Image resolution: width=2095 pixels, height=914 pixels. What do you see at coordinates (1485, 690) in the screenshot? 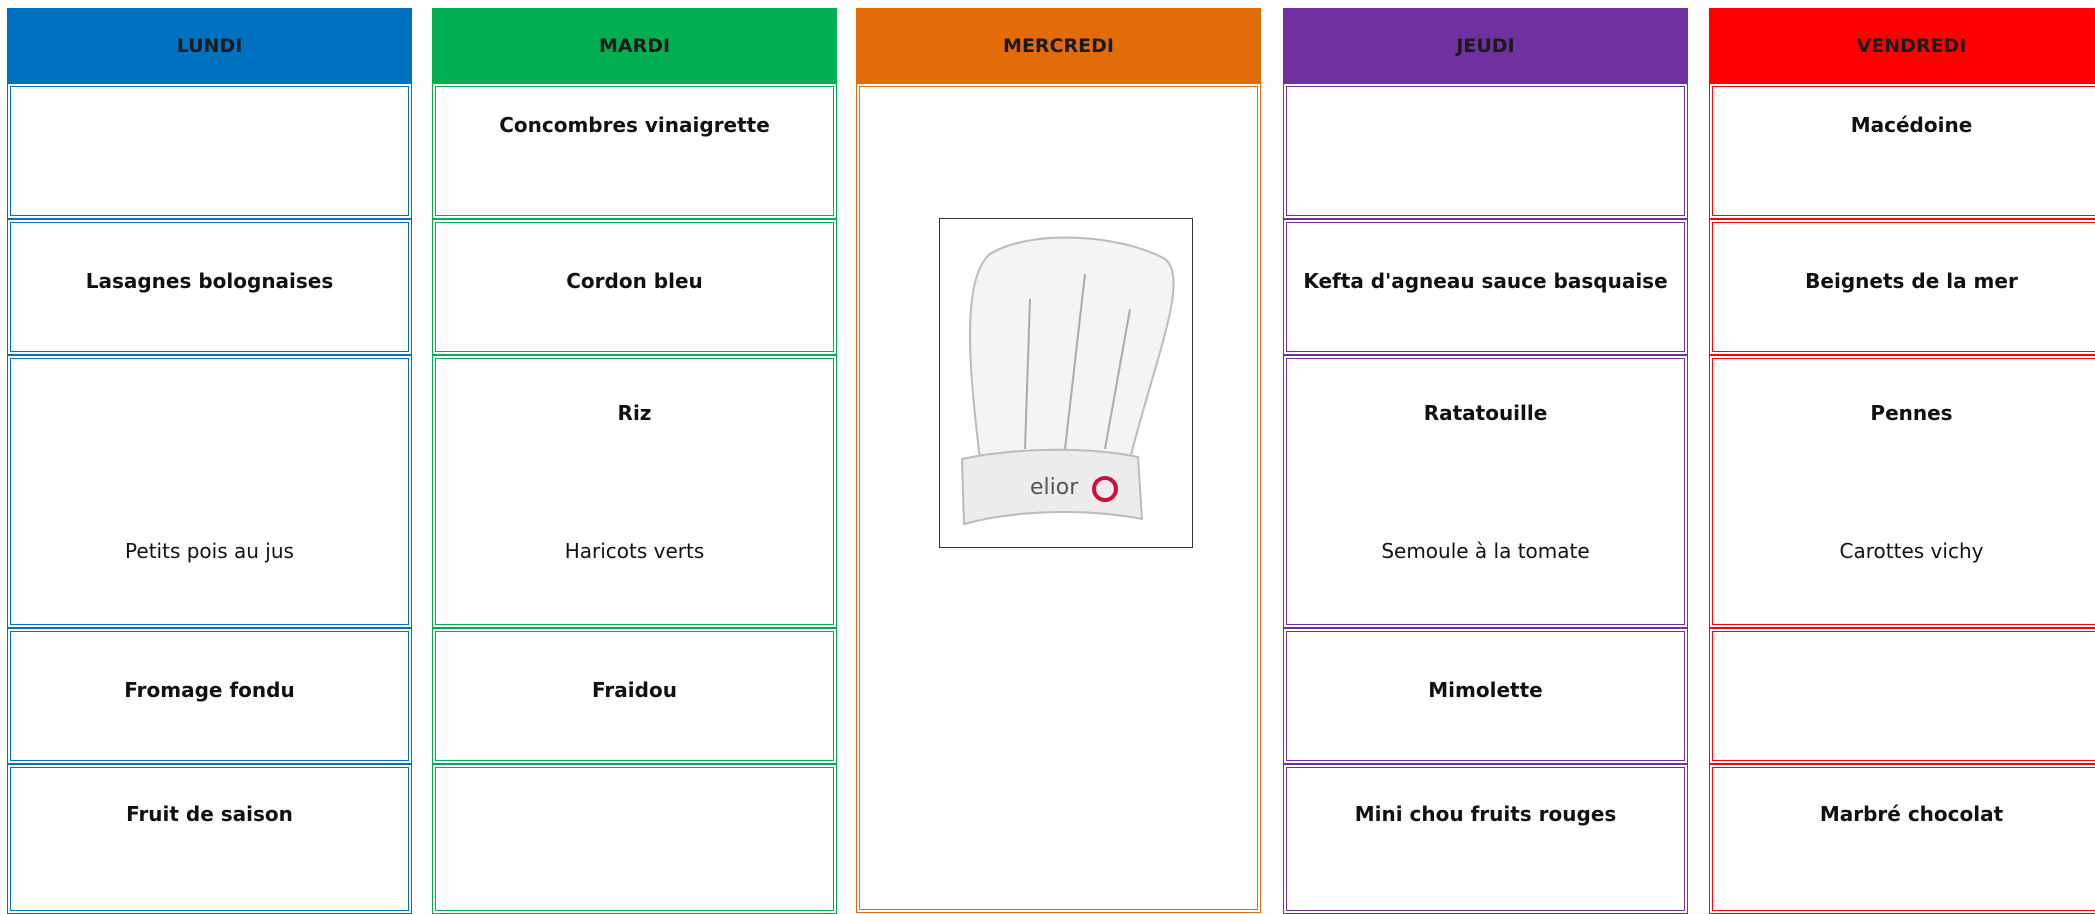
I see `dish: Mimolette` at bounding box center [1485, 690].